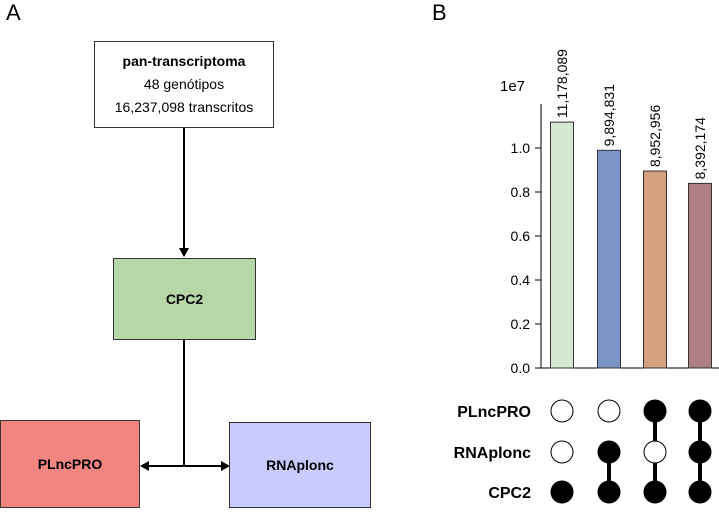  Describe the element at coordinates (439, 12) in the screenshot. I see `panel-b-label: B` at that location.